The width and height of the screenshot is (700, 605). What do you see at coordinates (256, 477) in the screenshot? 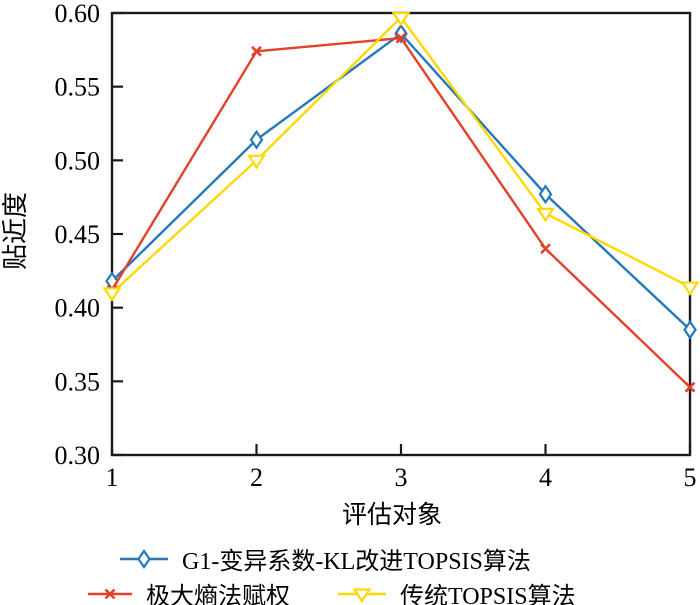
I see `x-tick-label: 2` at bounding box center [256, 477].